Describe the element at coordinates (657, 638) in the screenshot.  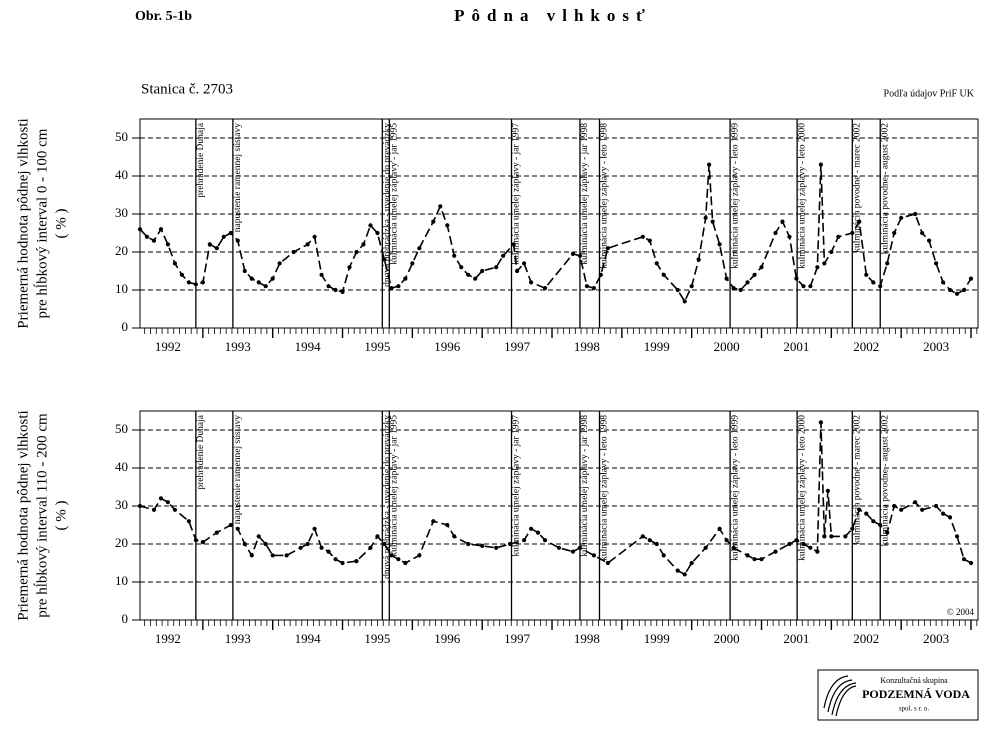
I see `x-tick-label: 1999` at that location.